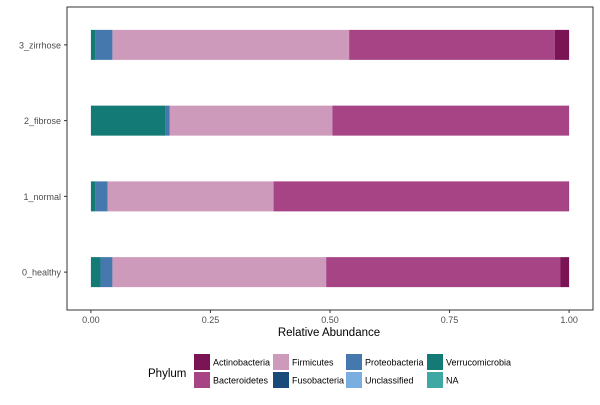 The width and height of the screenshot is (600, 405). Describe the element at coordinates (241, 363) in the screenshot. I see `legend-label-actinobacteria: Actinobacteria` at that location.